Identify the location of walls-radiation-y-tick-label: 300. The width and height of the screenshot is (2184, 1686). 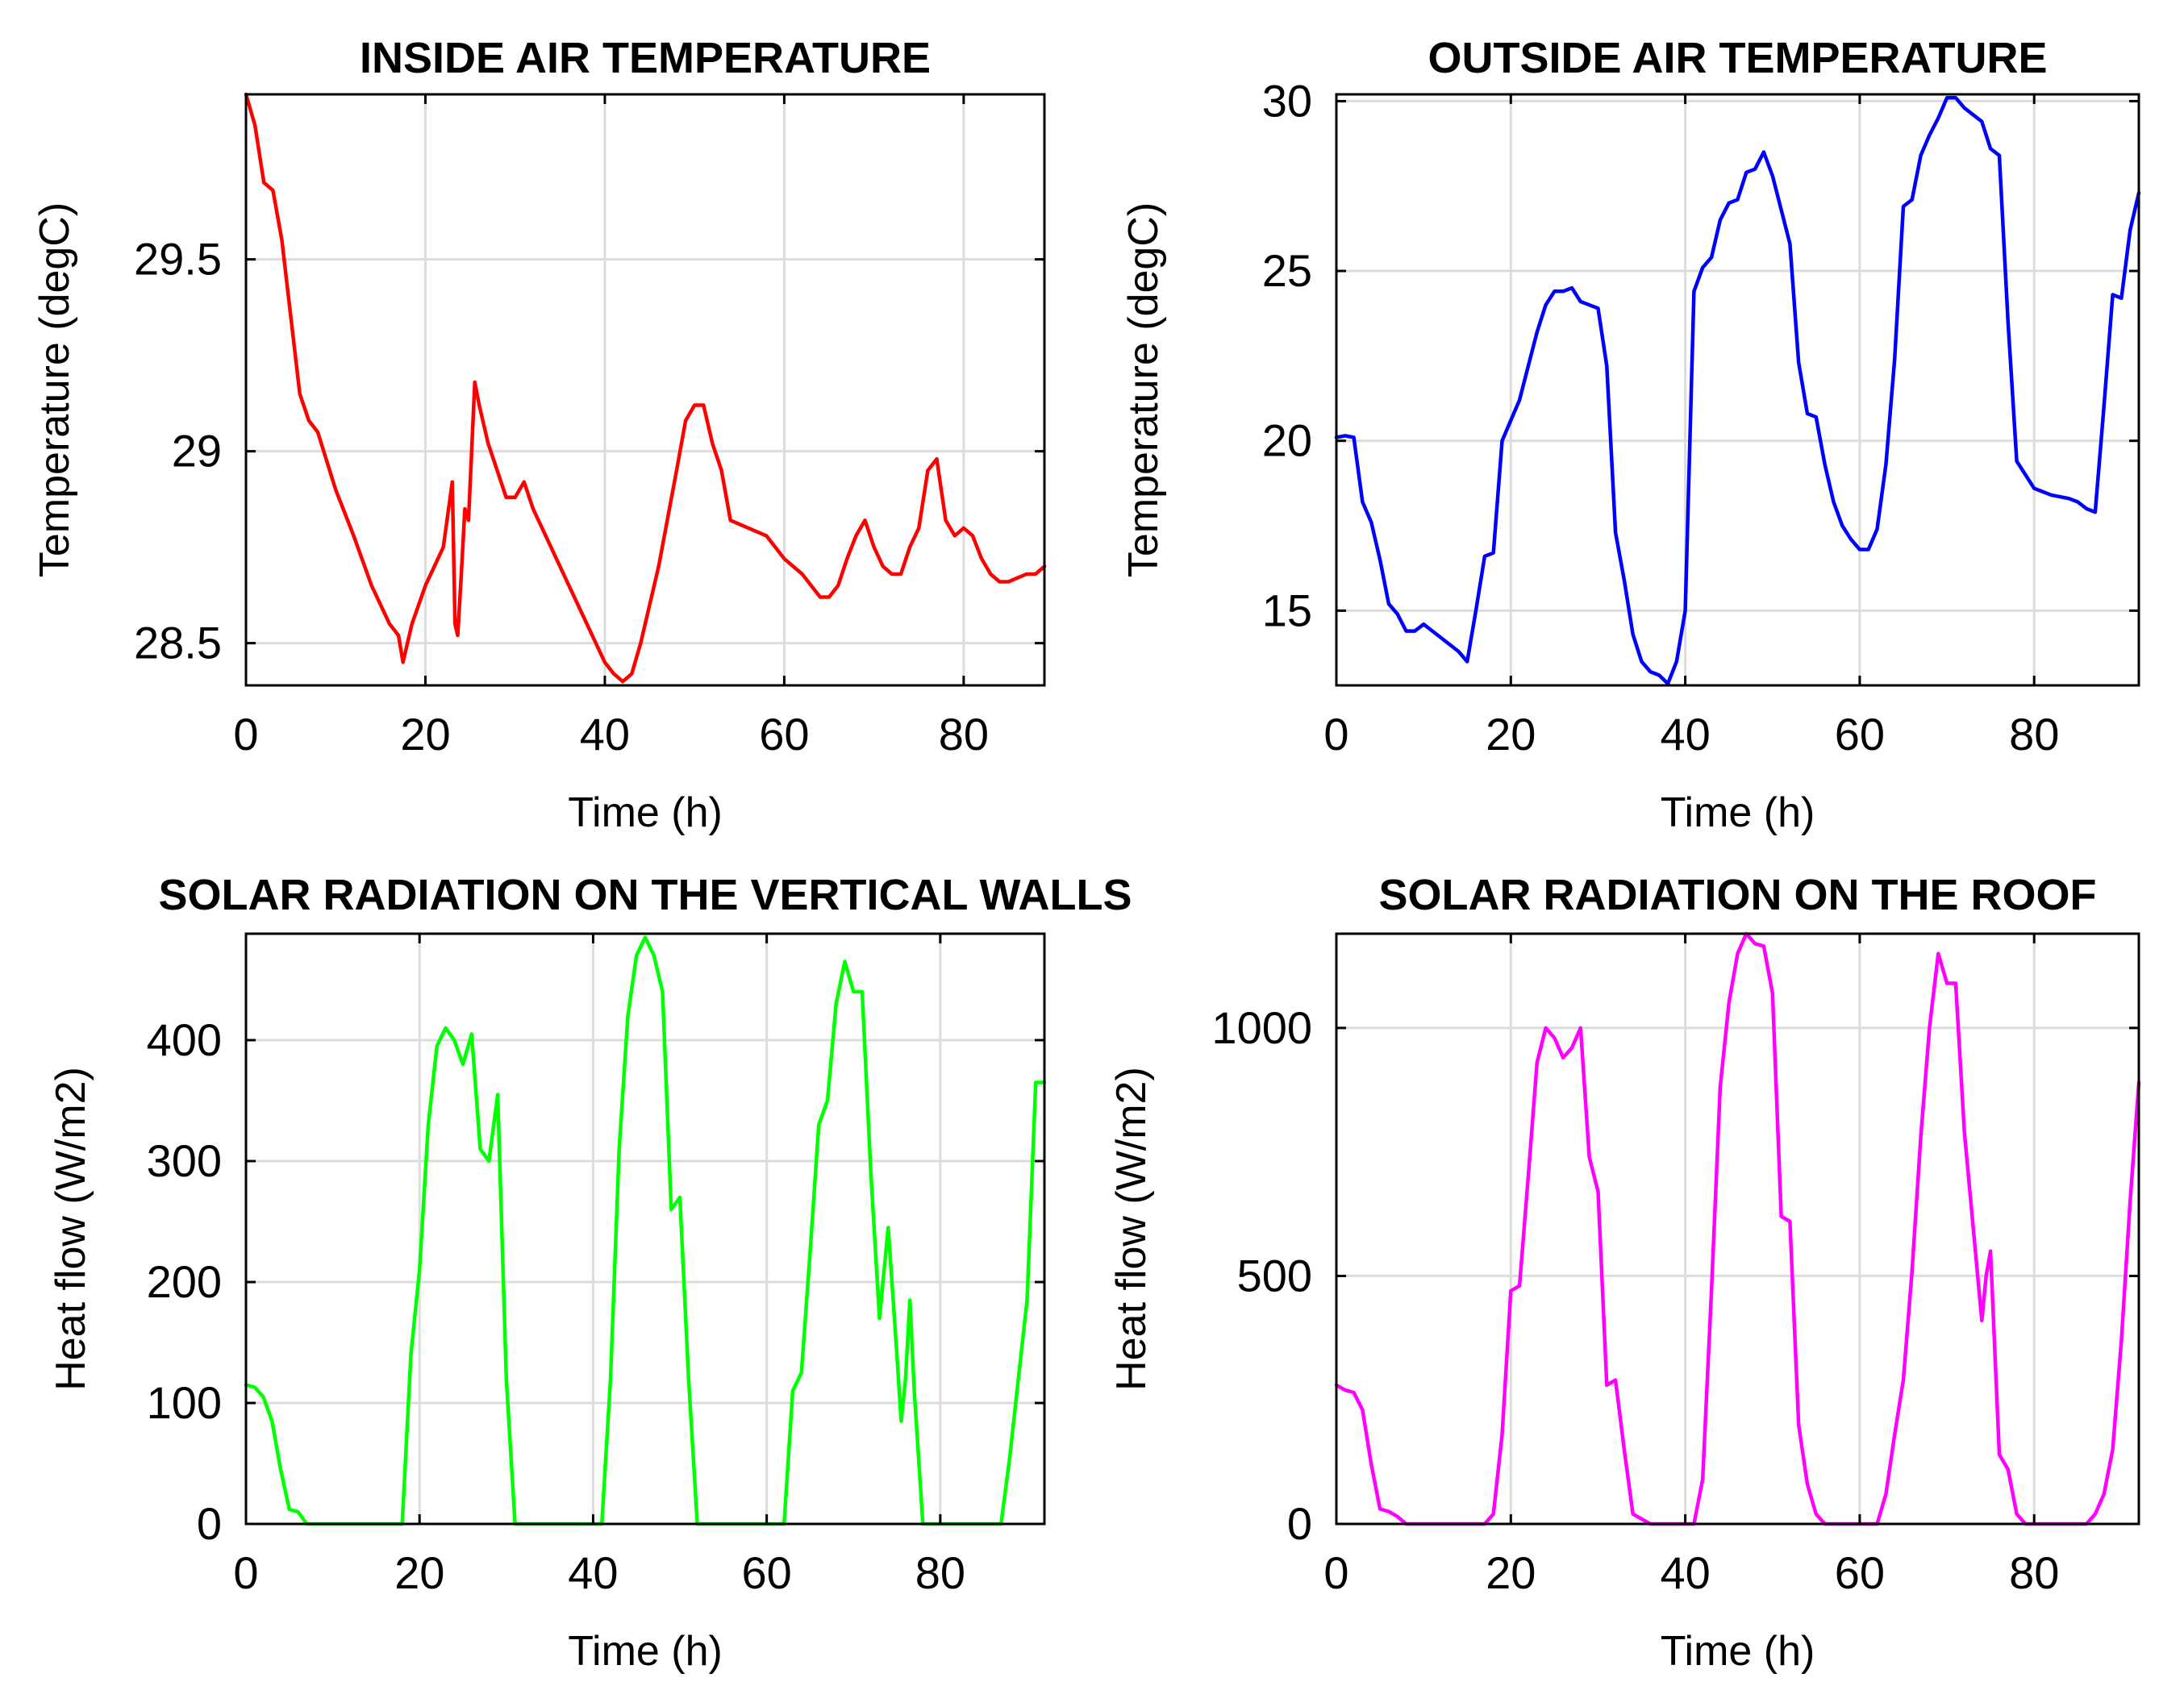
(185, 1160).